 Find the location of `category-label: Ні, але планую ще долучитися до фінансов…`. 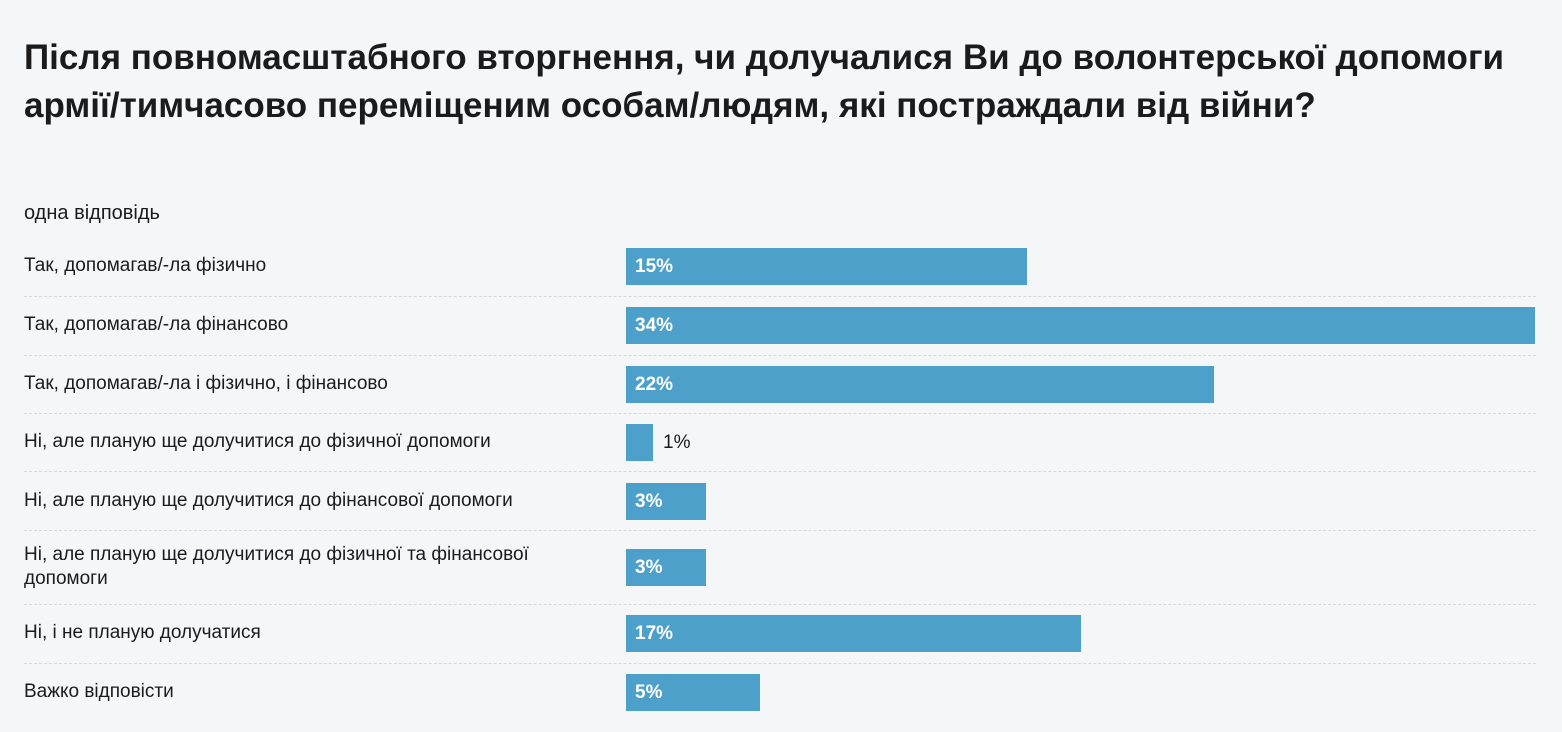

category-label: Ні, але планую ще долучитися до фінансов… is located at coordinates (268, 500).